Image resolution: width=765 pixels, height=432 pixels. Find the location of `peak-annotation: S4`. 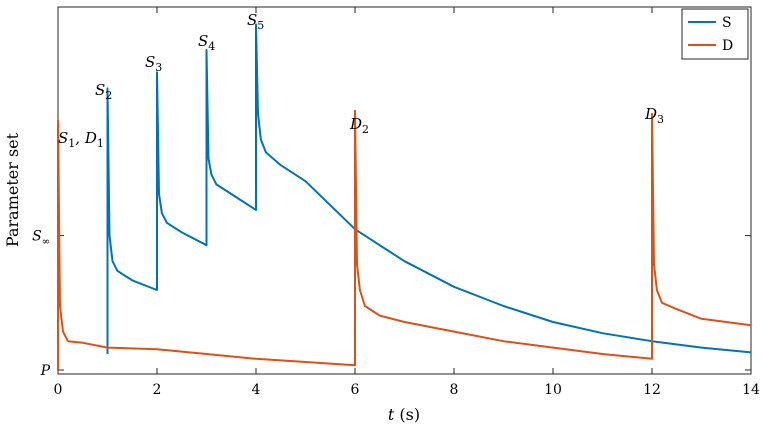

peak-annotation: S4 is located at coordinates (206, 42).